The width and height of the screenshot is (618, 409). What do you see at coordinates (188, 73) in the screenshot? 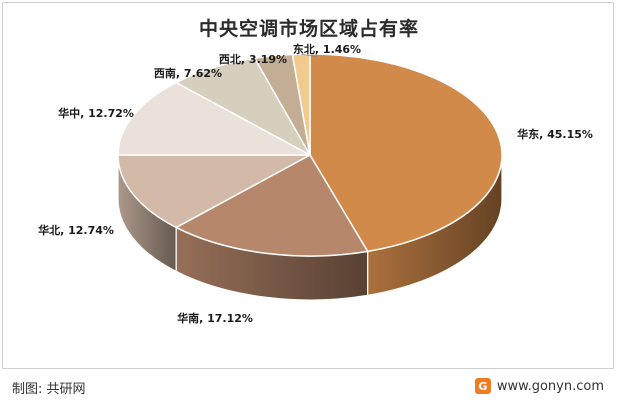
I see `data-label-西南: 西南, 7.62%` at bounding box center [188, 73].